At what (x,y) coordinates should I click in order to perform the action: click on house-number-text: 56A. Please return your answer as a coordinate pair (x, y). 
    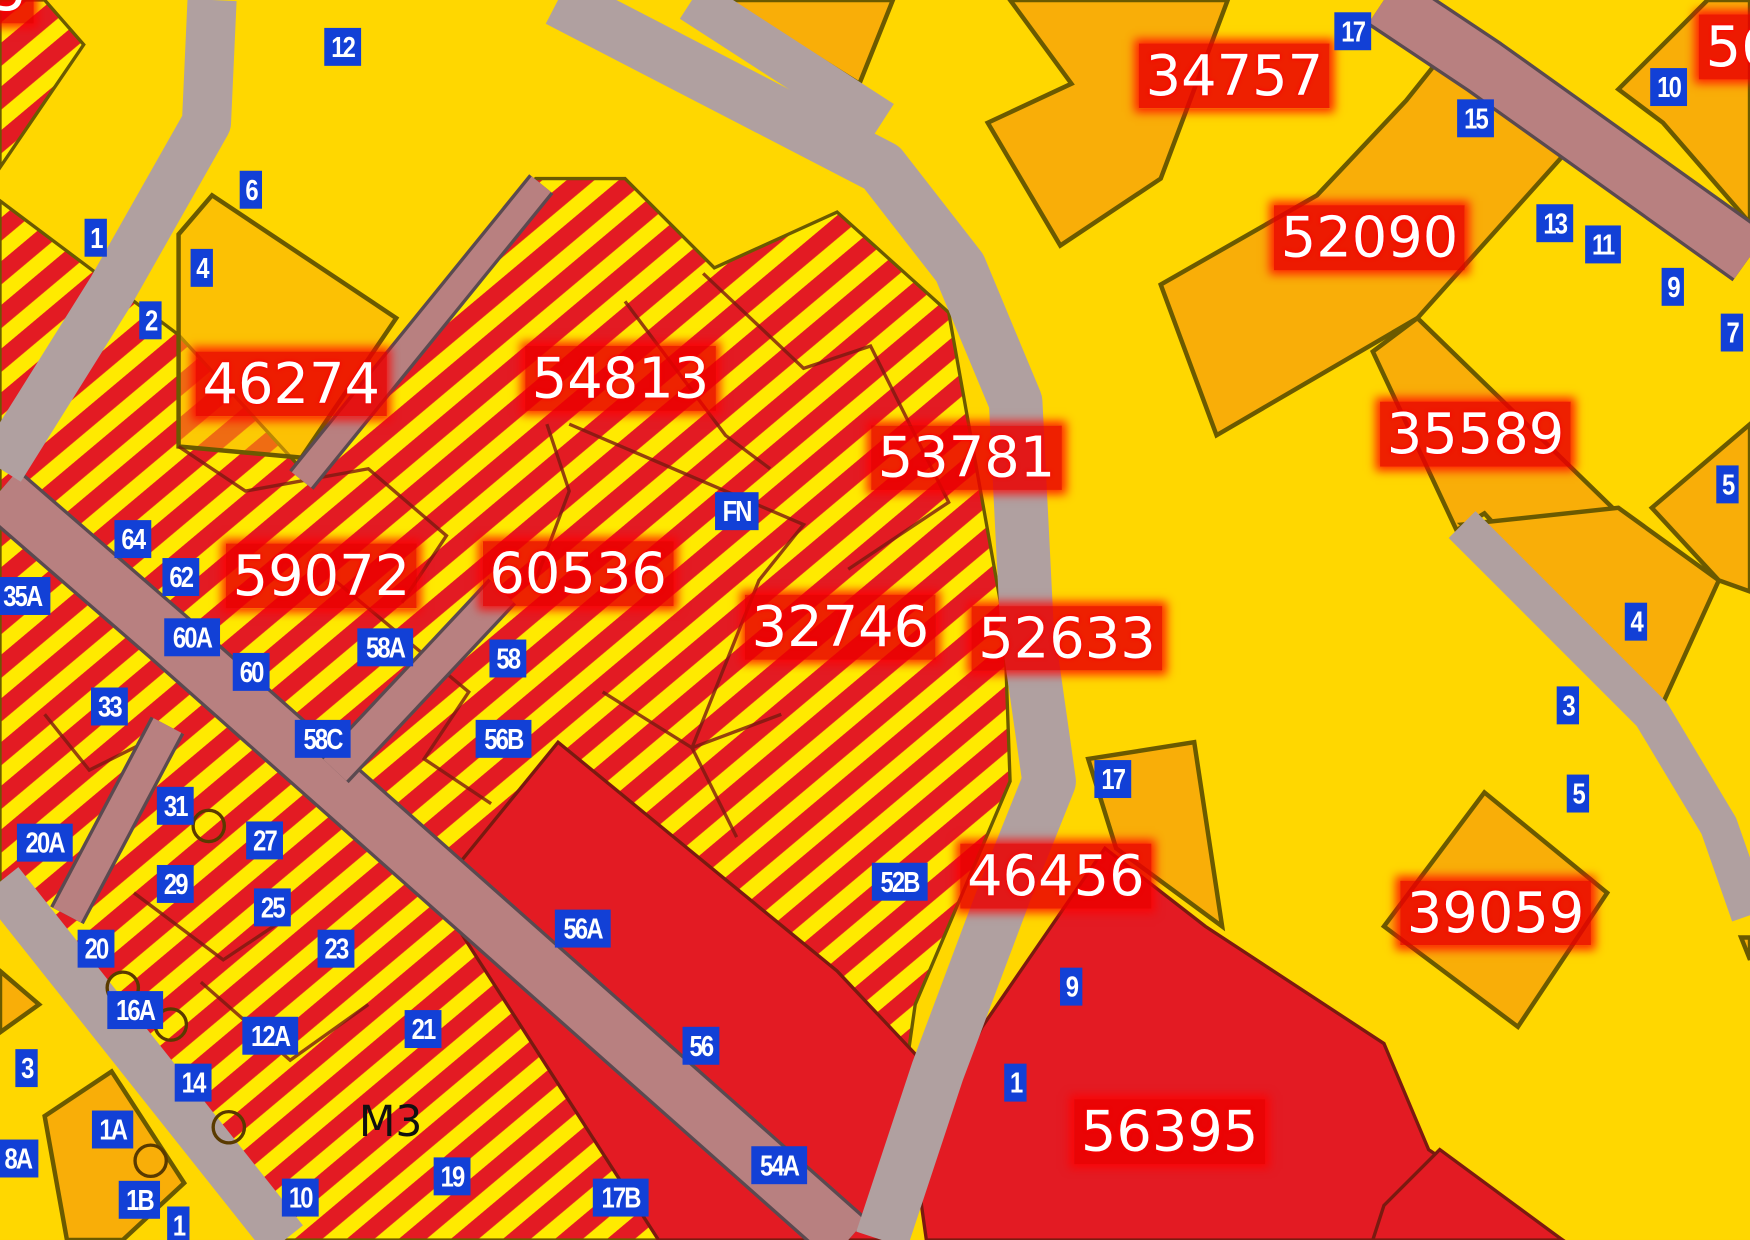
    Looking at the image, I should click on (583, 928).